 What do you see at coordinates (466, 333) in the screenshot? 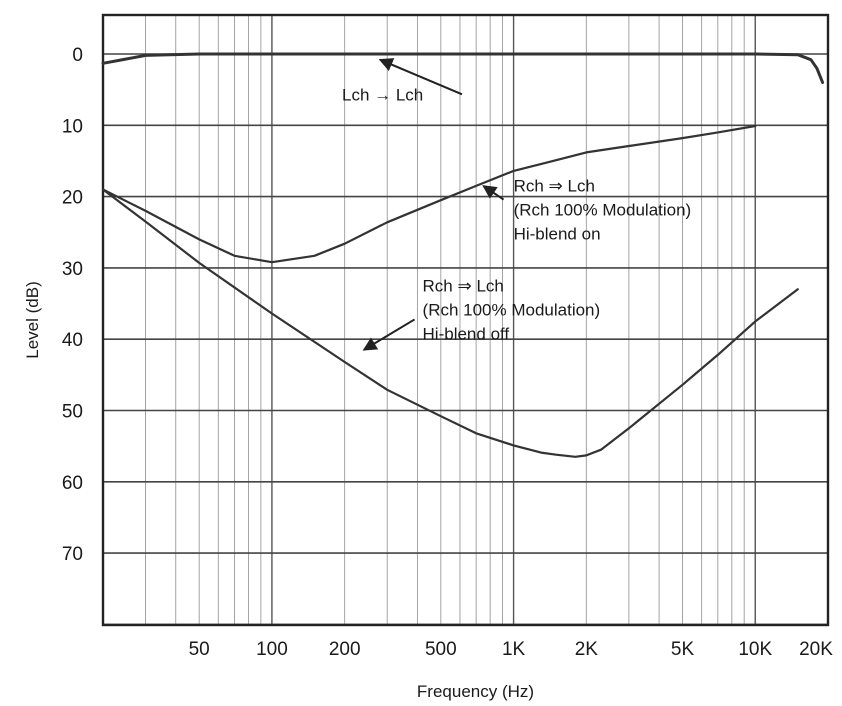
I see `annotation-line: Hi-blend off` at bounding box center [466, 333].